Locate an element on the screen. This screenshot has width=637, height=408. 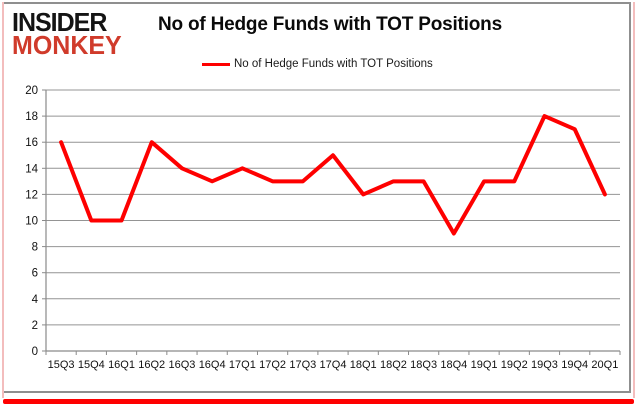
y-axis-label: 2 is located at coordinates (35, 326).